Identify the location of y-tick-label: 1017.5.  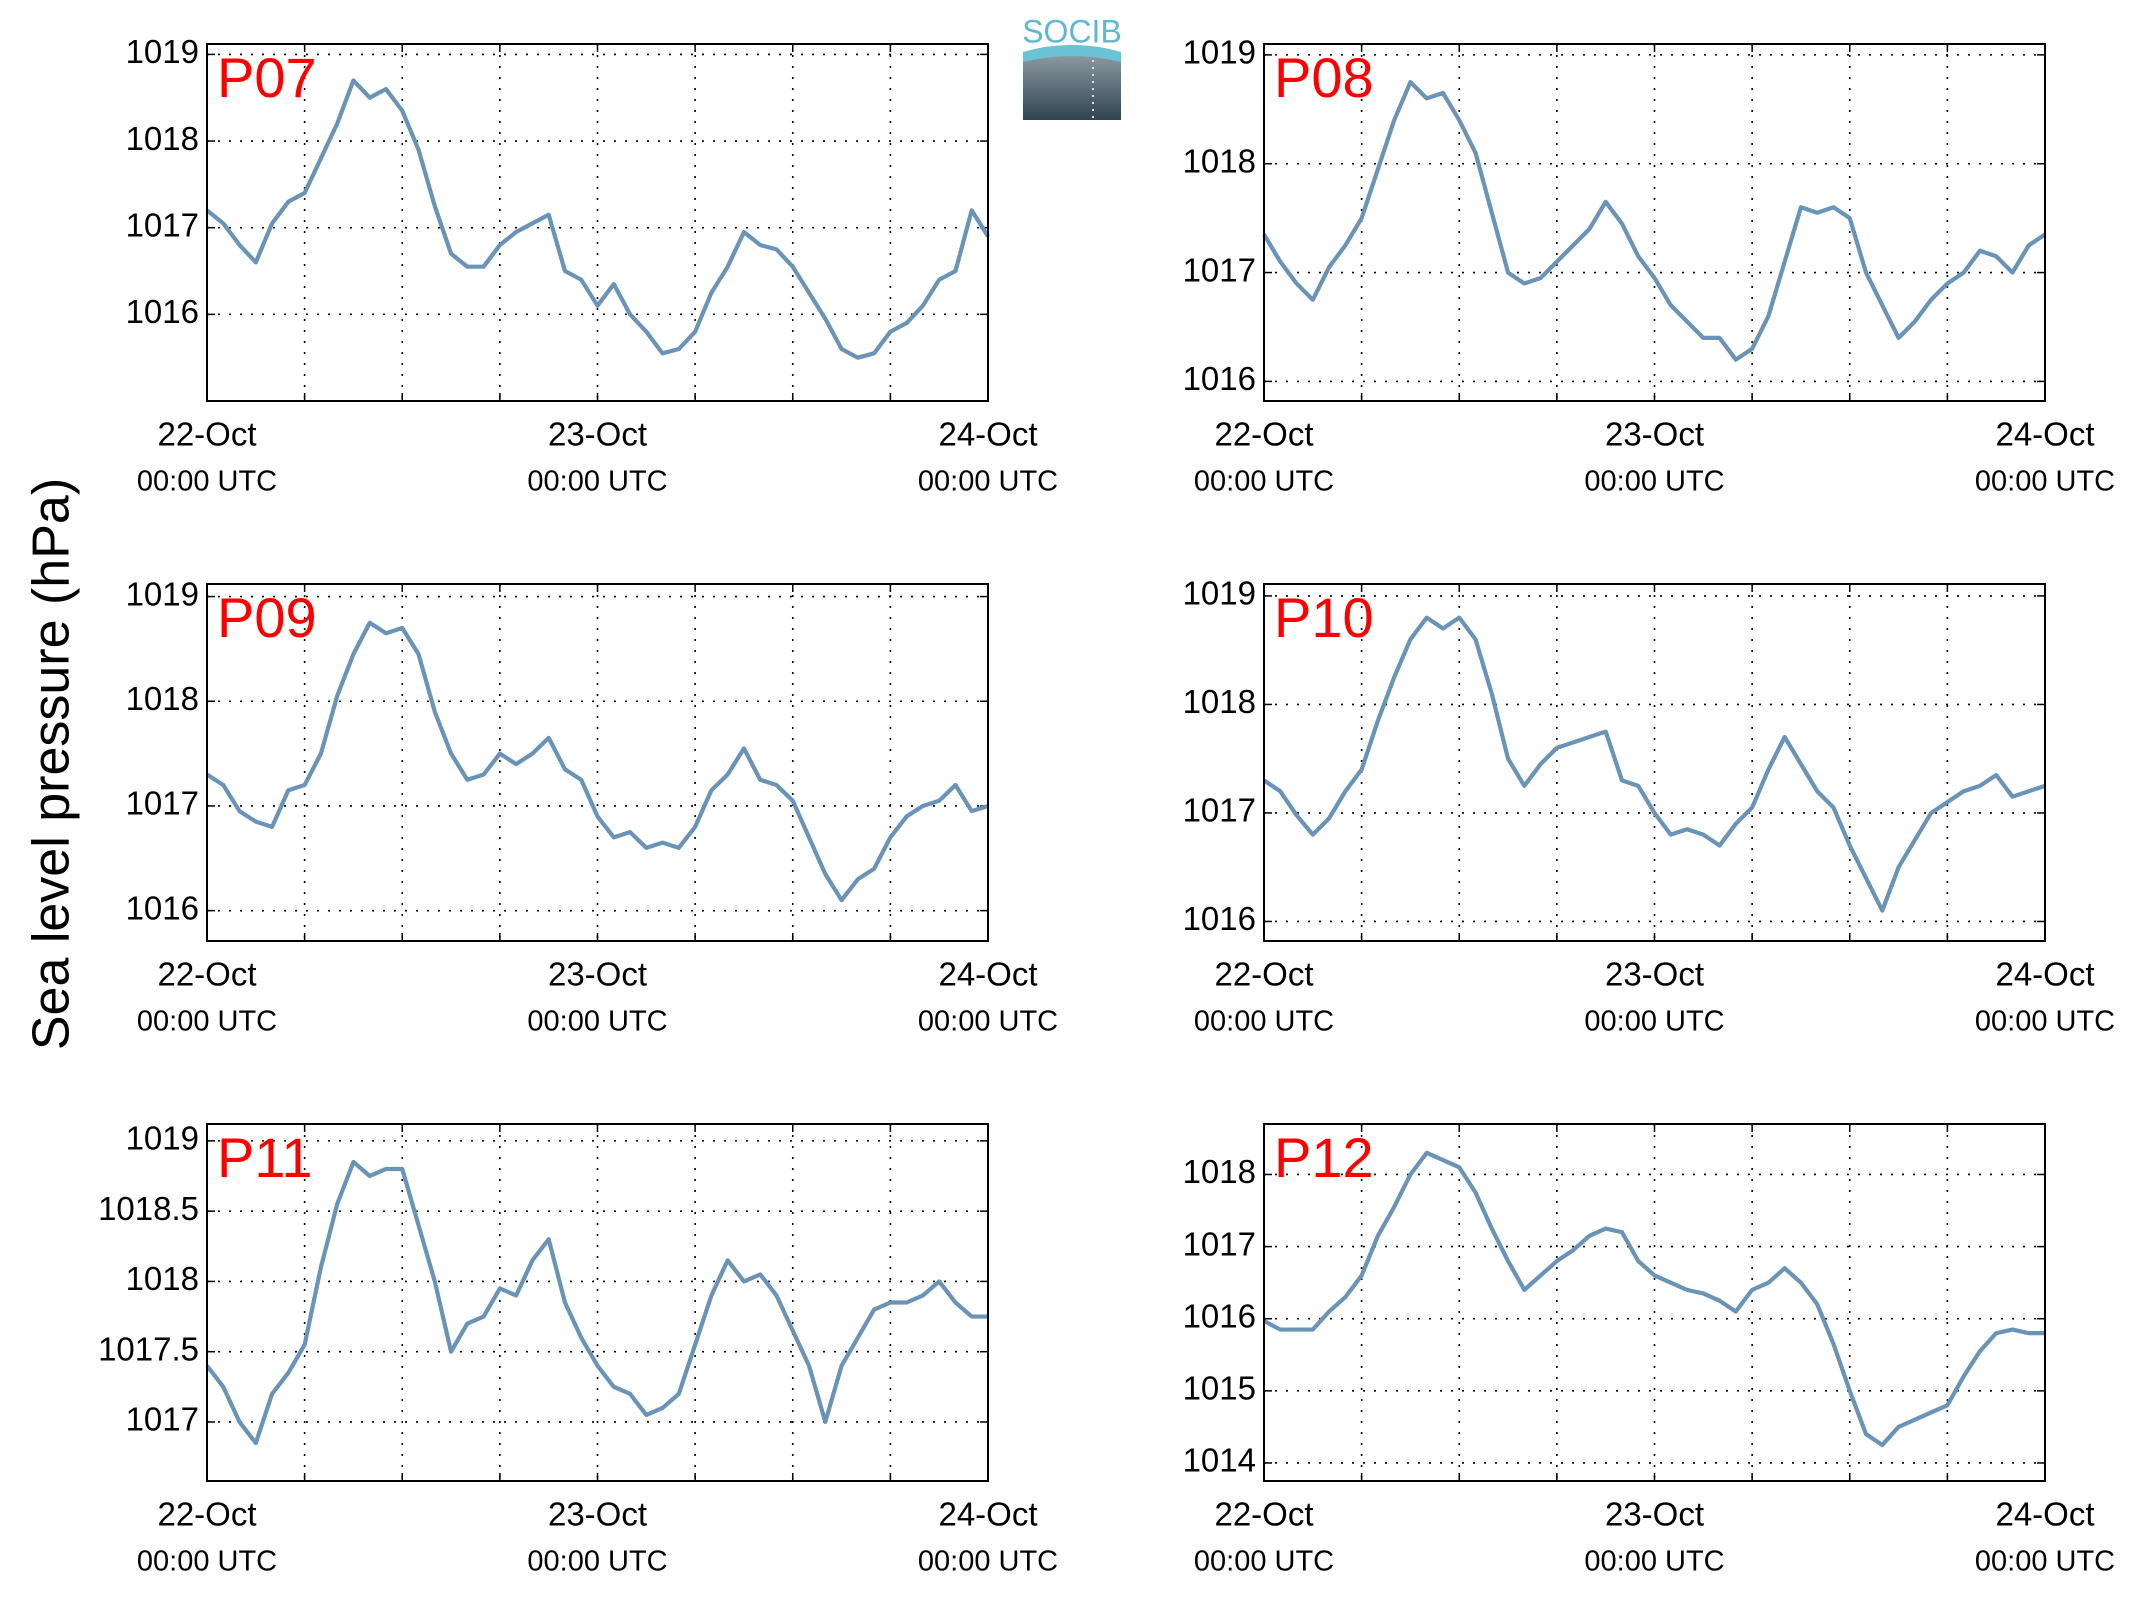
(148, 1348).